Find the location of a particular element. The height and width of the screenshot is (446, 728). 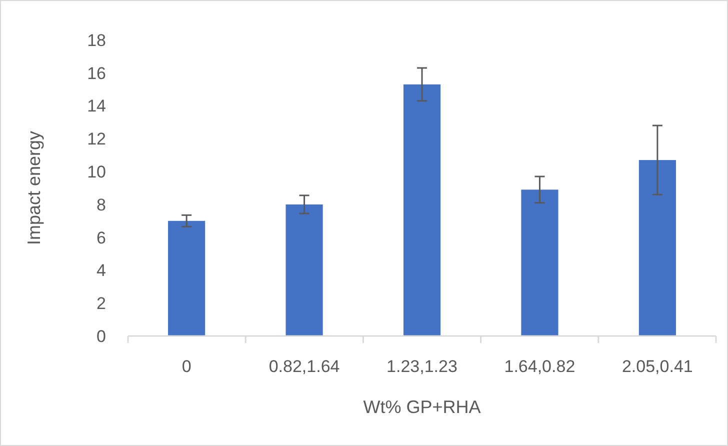

y-tick-label: 18 is located at coordinates (96, 40).